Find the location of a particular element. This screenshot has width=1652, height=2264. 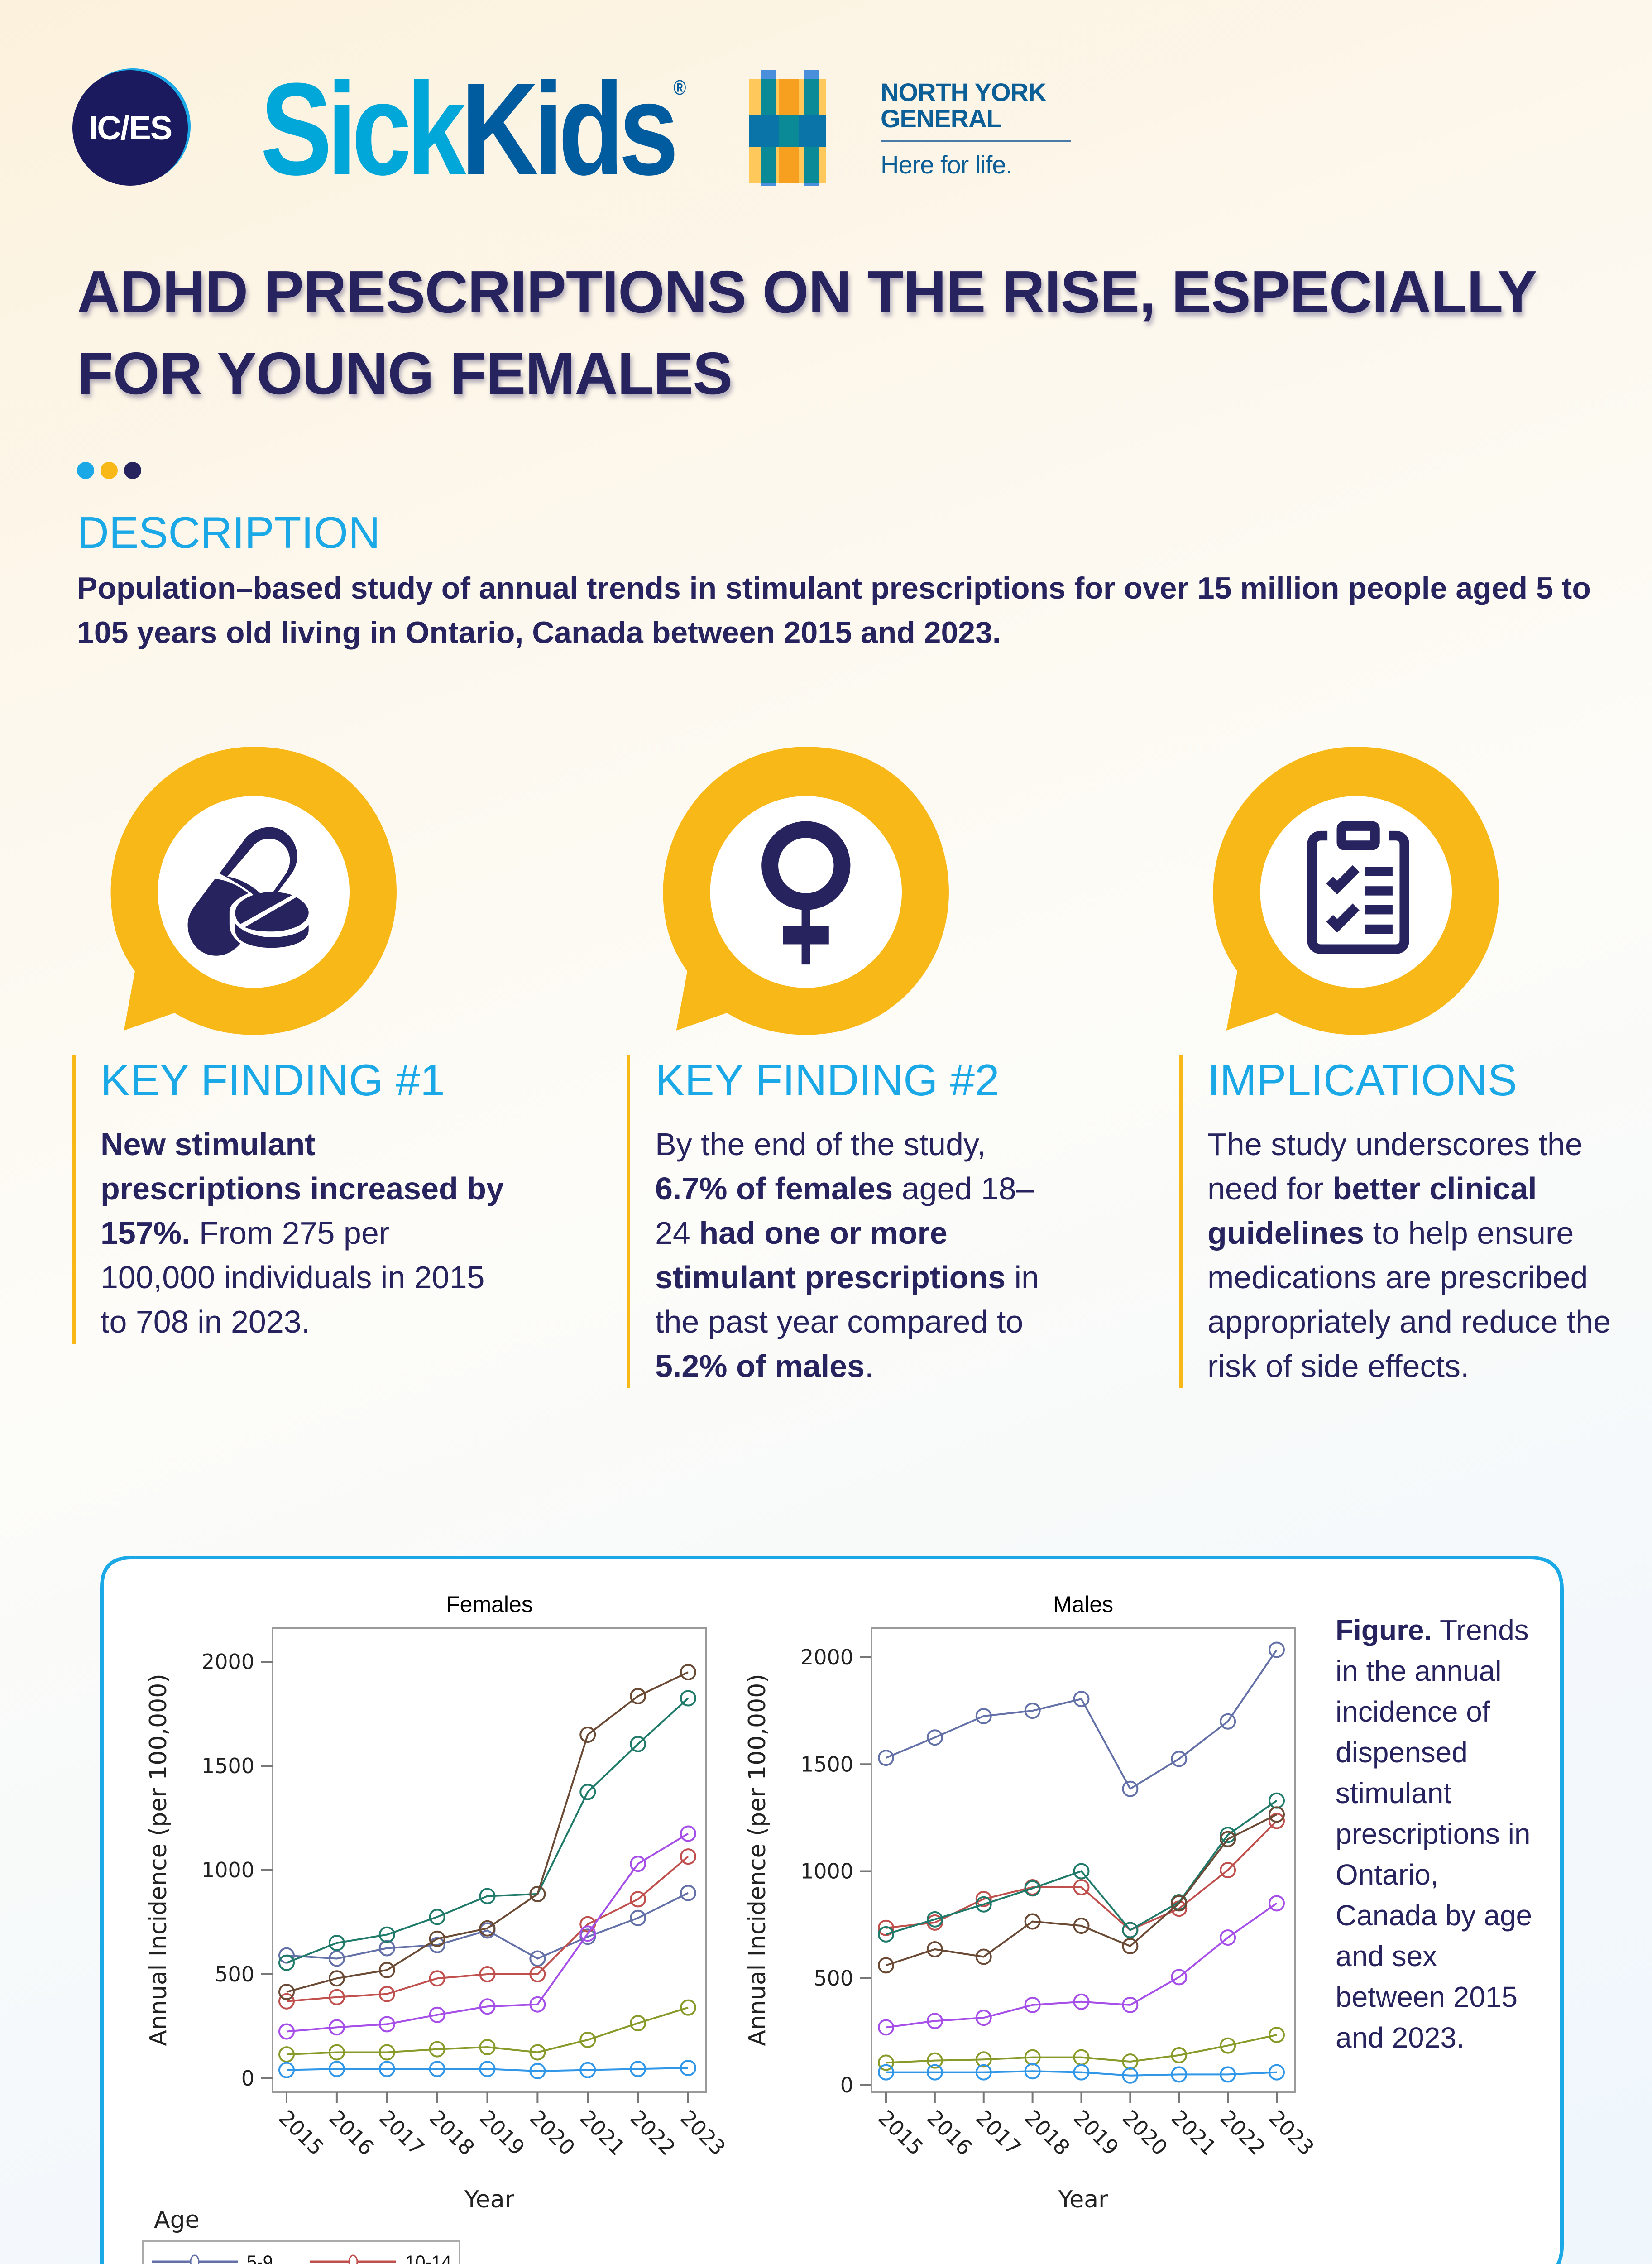

decorative-dot-navy is located at coordinates (132, 470).